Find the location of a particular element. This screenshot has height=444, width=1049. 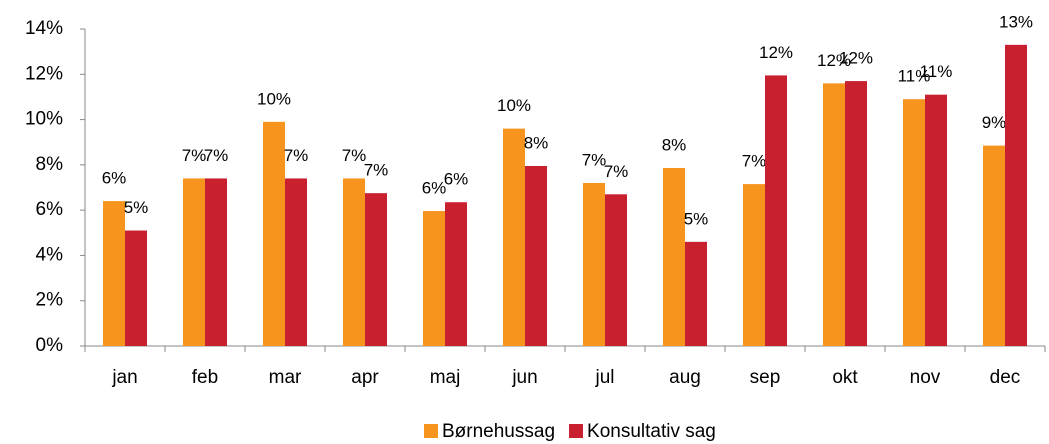

y-tick-label: 8% is located at coordinates (50, 164).